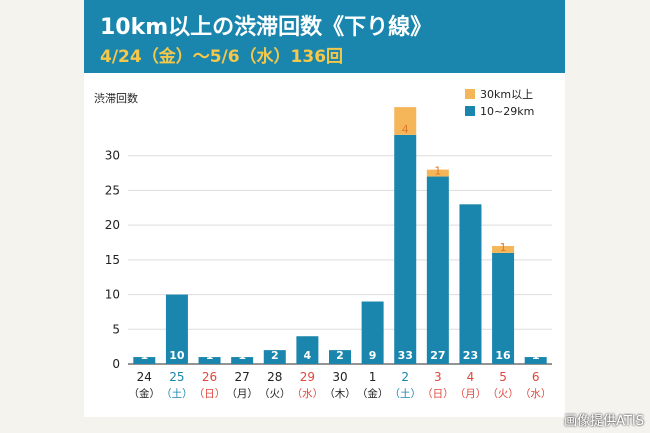 The width and height of the screenshot is (650, 433). What do you see at coordinates (405, 355) in the screenshot?
I see `bar-value-label: 33` at bounding box center [405, 355].